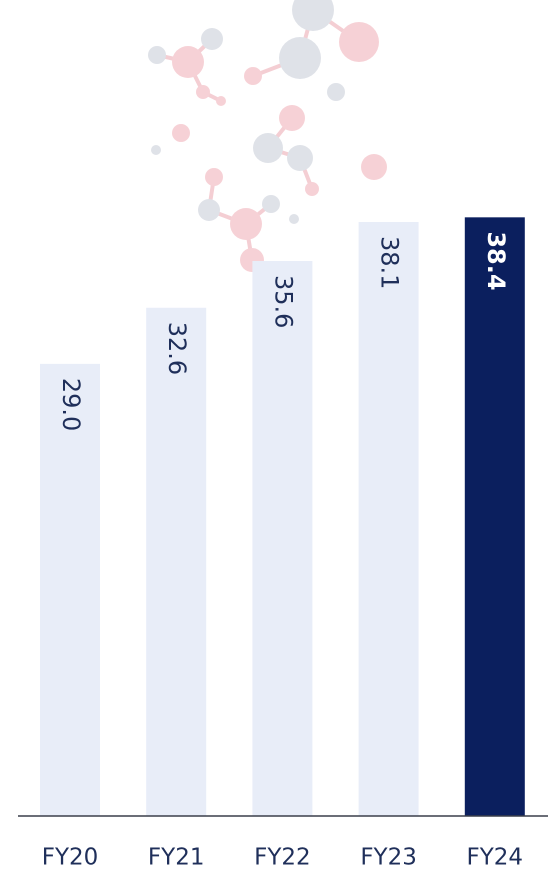 The height and width of the screenshot is (886, 551). I want to click on value-label: 38.4, so click(496, 260).